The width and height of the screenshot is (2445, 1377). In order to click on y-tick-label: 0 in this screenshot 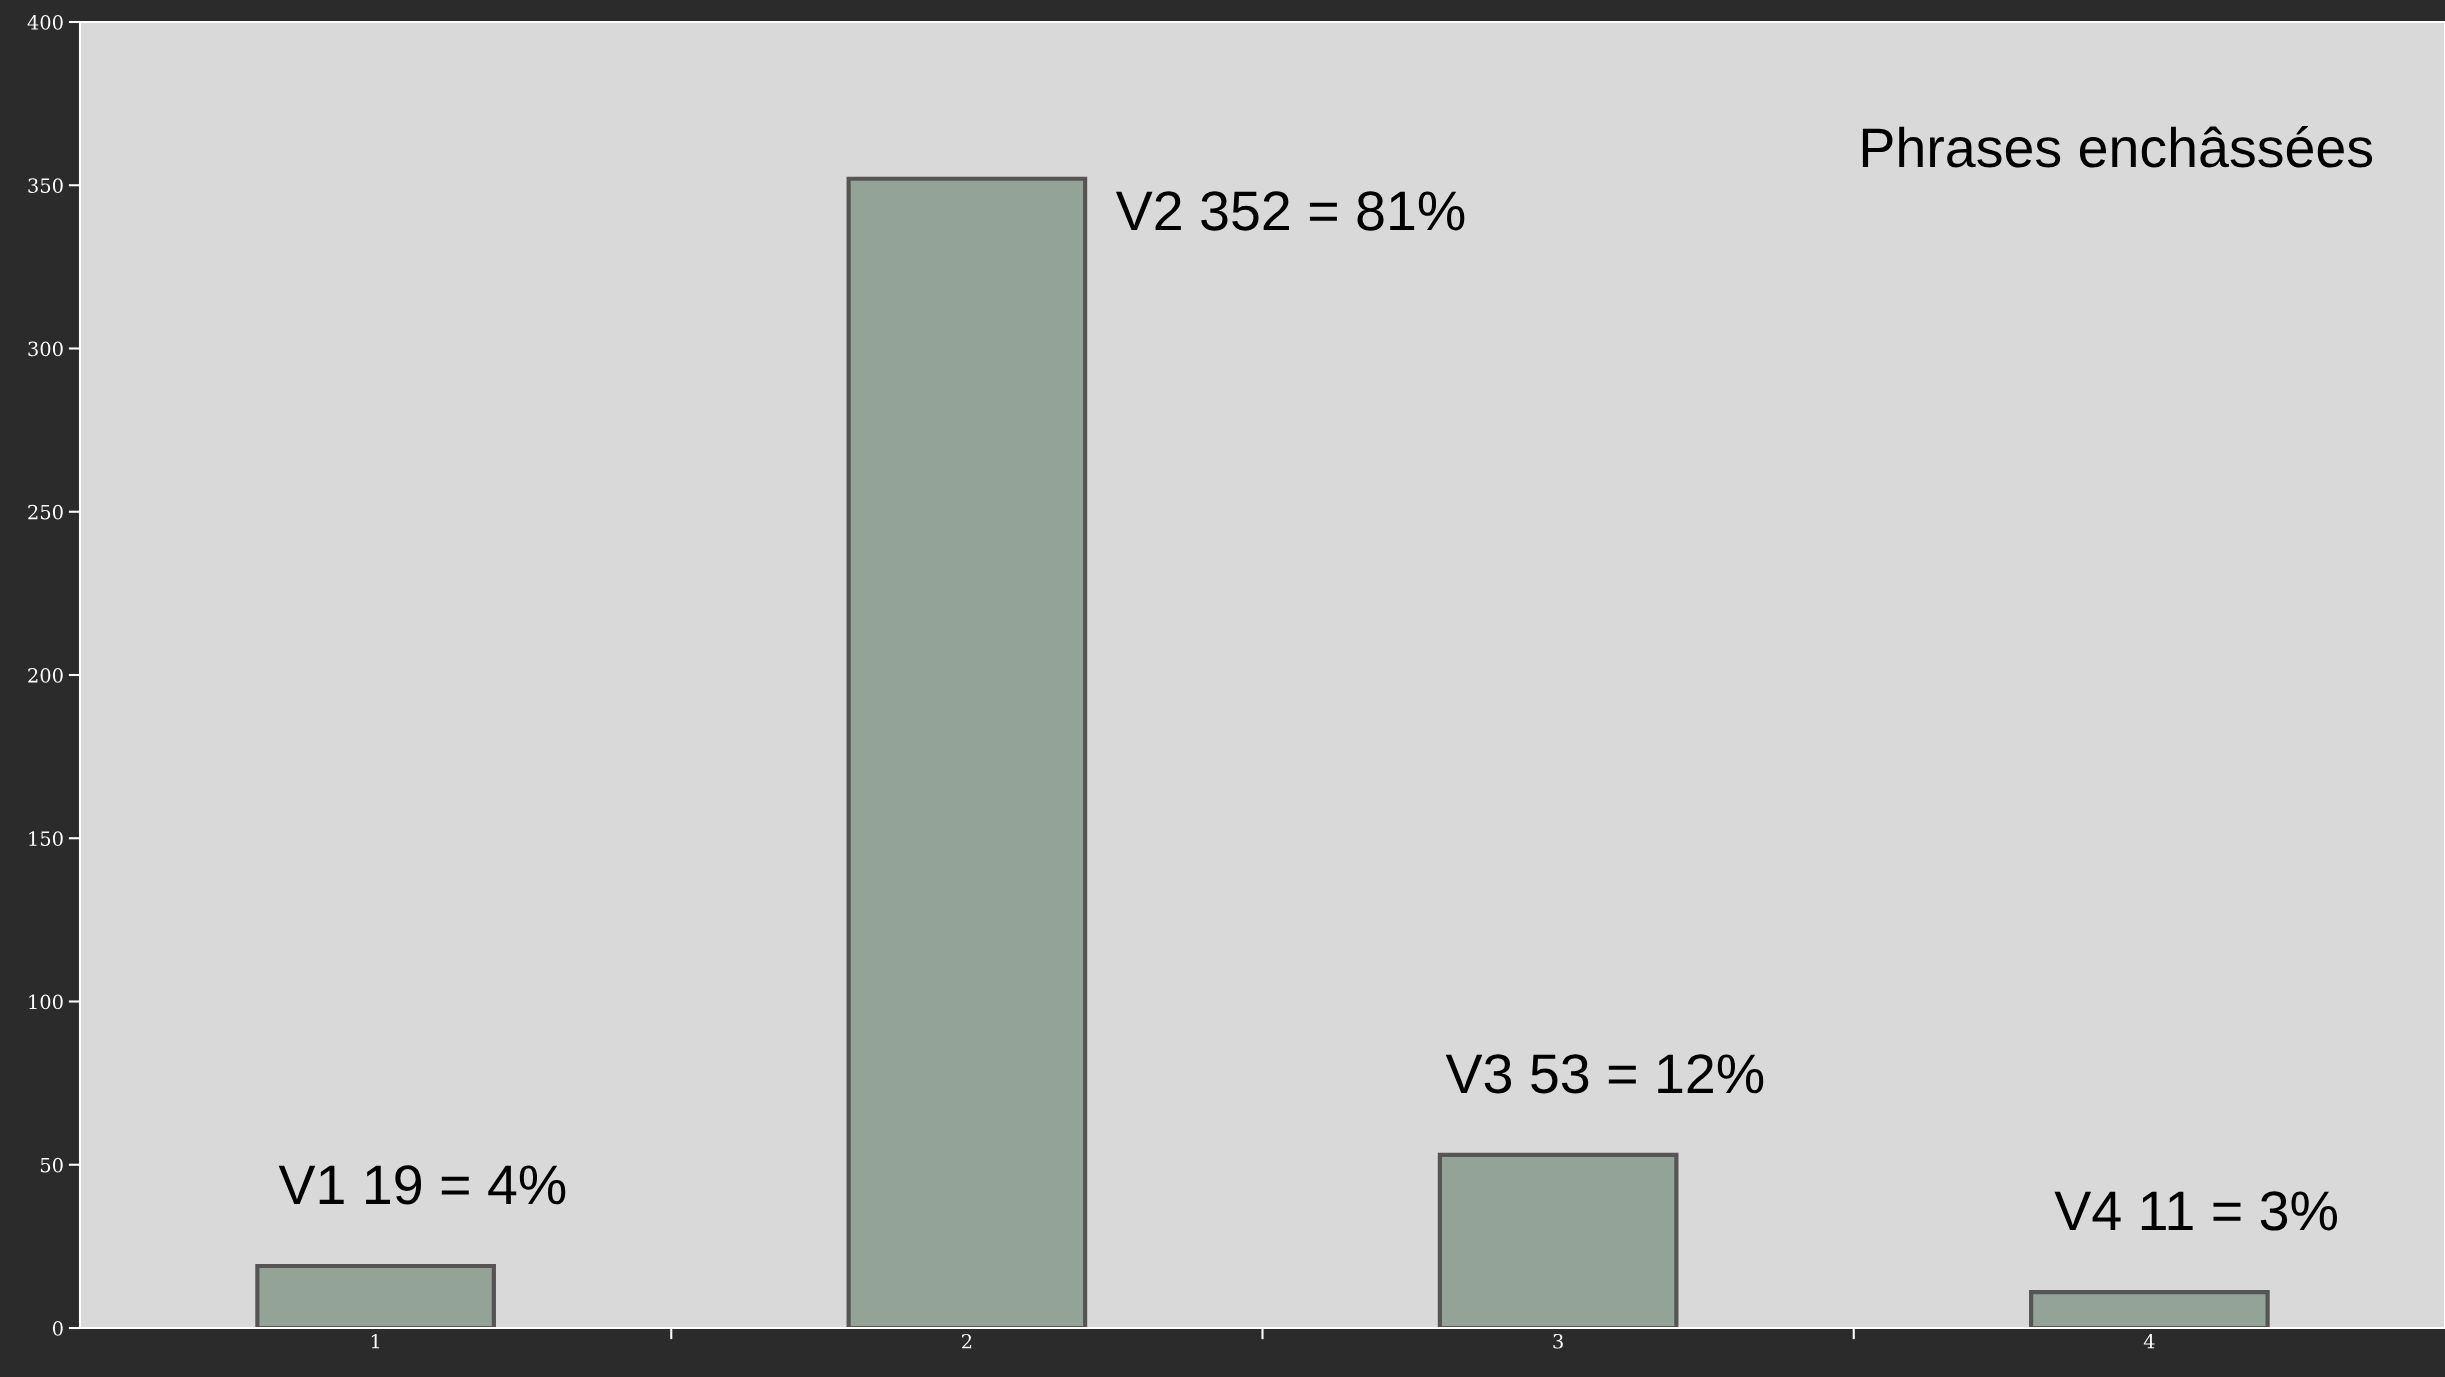, I will do `click(57, 1328)`.